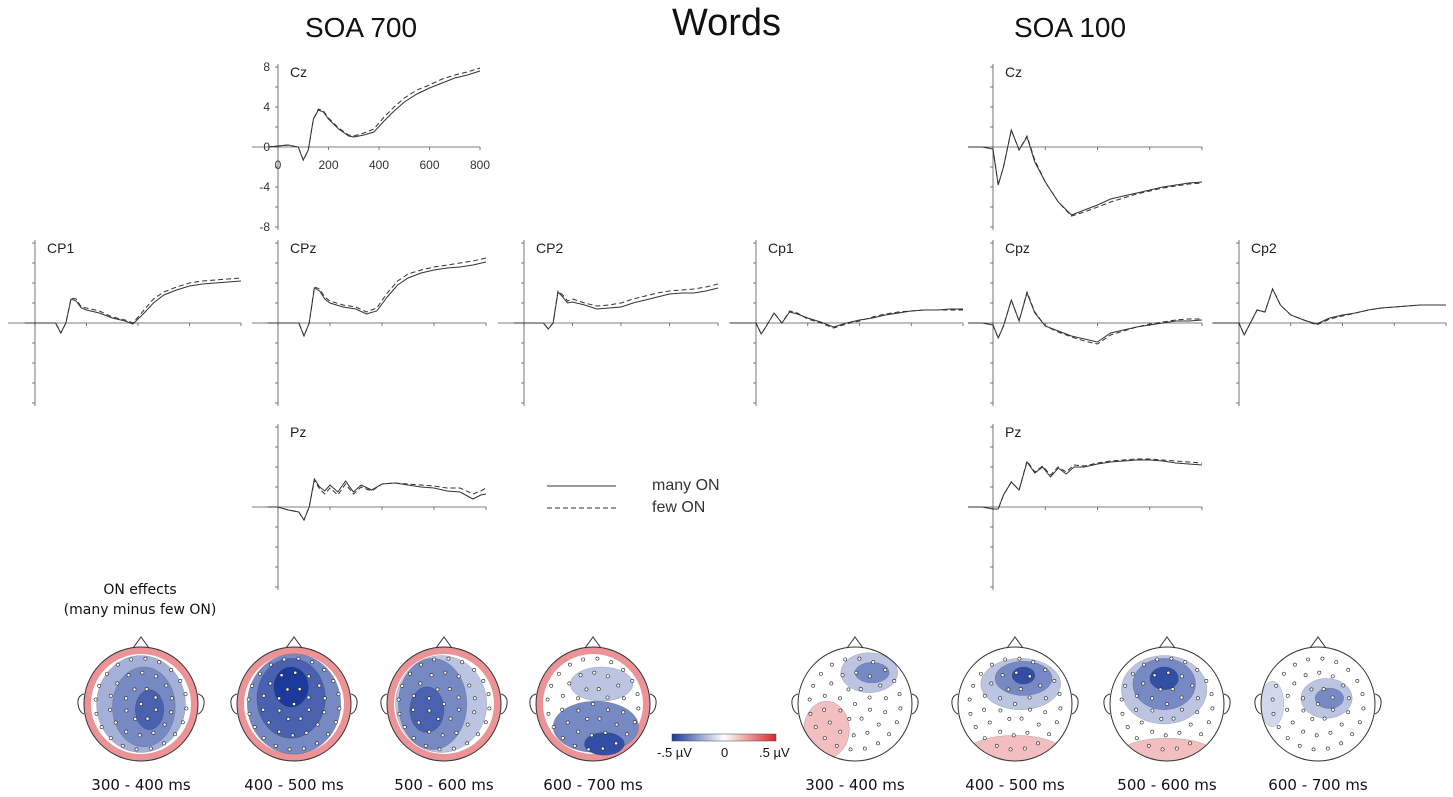  Describe the element at coordinates (855, 642) in the screenshot. I see `nose` at that location.